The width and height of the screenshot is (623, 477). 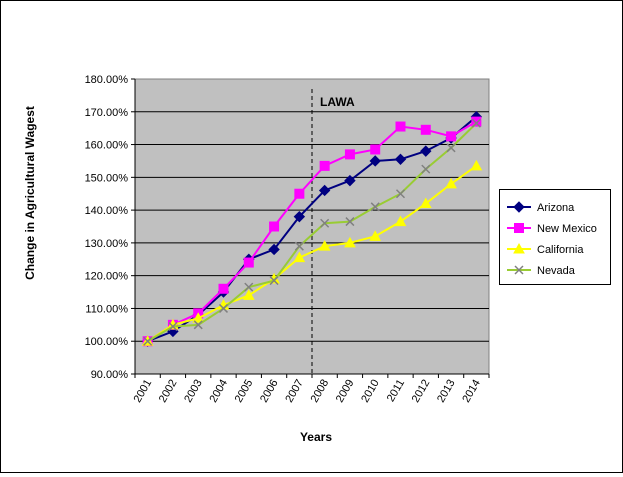 What do you see at coordinates (107, 80) in the screenshot?
I see `y-tick-label: 180.00%` at bounding box center [107, 80].